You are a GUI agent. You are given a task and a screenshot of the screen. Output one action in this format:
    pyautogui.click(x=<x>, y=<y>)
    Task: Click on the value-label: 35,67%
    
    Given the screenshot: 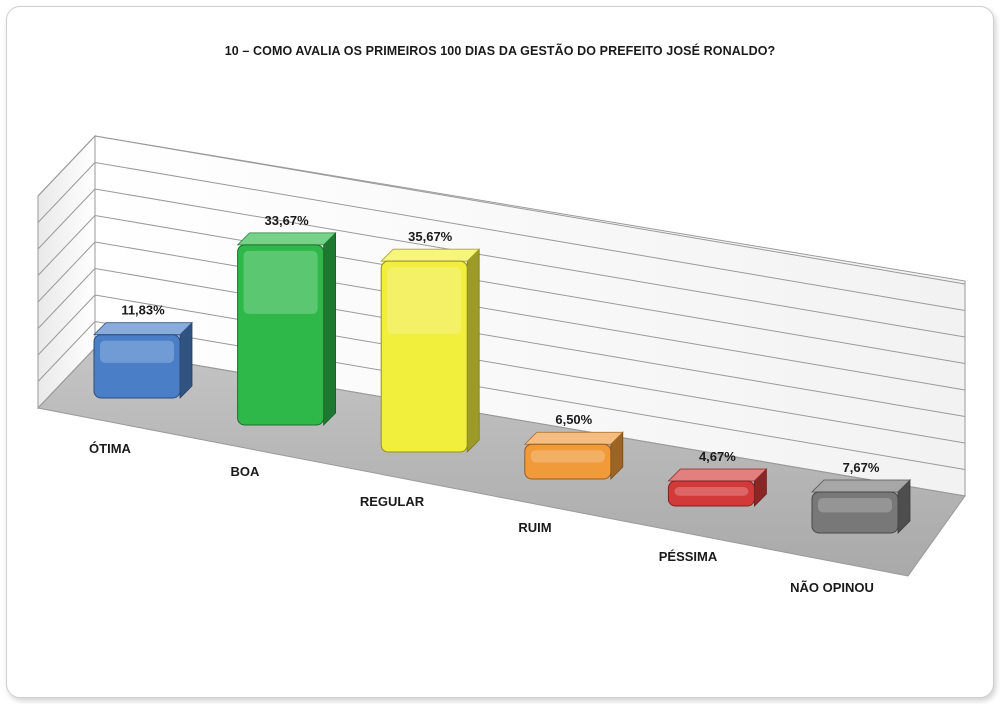 What is the action you would take?
    pyautogui.click(x=430, y=236)
    